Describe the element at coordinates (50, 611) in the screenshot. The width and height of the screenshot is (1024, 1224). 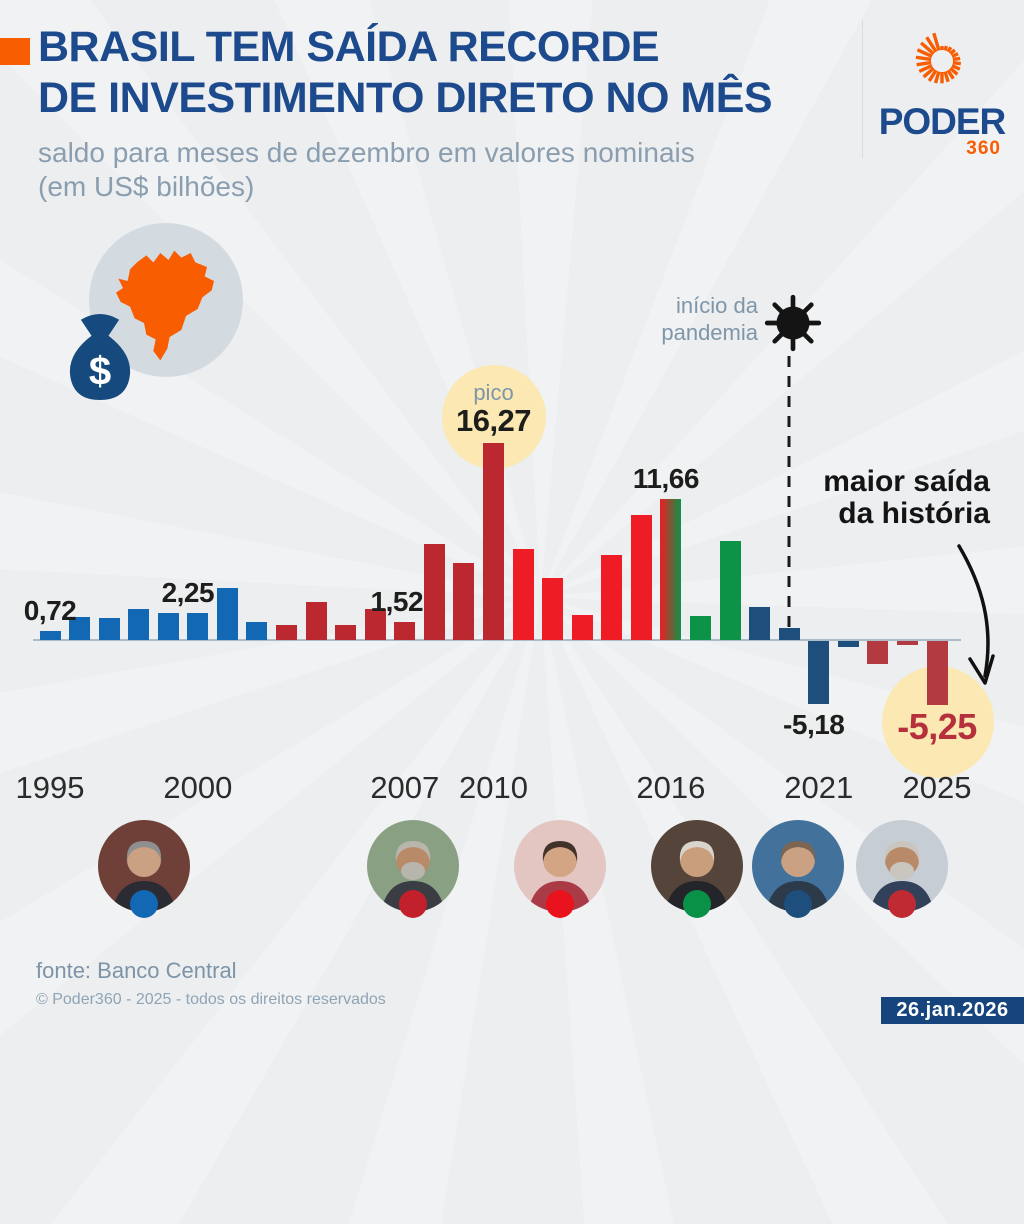
I see `value-label-1995: 0,72` at that location.